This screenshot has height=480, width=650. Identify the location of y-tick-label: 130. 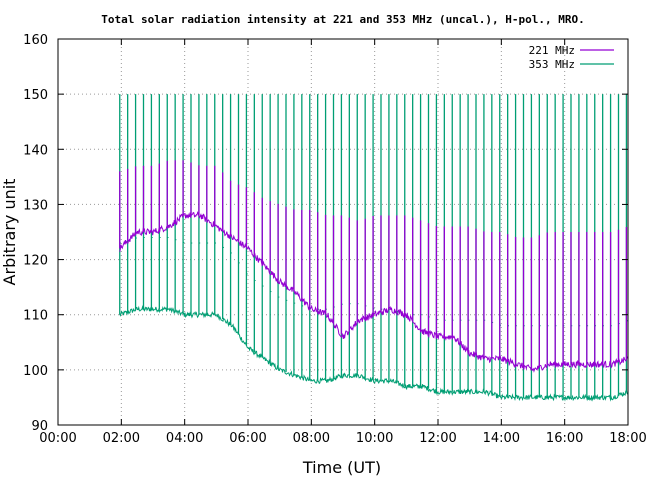
(35, 205).